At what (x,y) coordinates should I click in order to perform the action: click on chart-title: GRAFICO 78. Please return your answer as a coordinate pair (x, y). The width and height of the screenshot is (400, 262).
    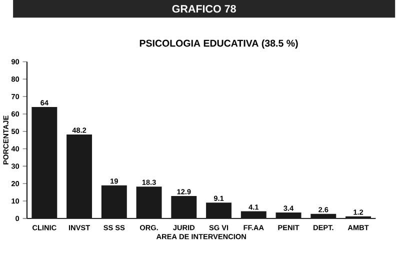
    Looking at the image, I should click on (204, 9).